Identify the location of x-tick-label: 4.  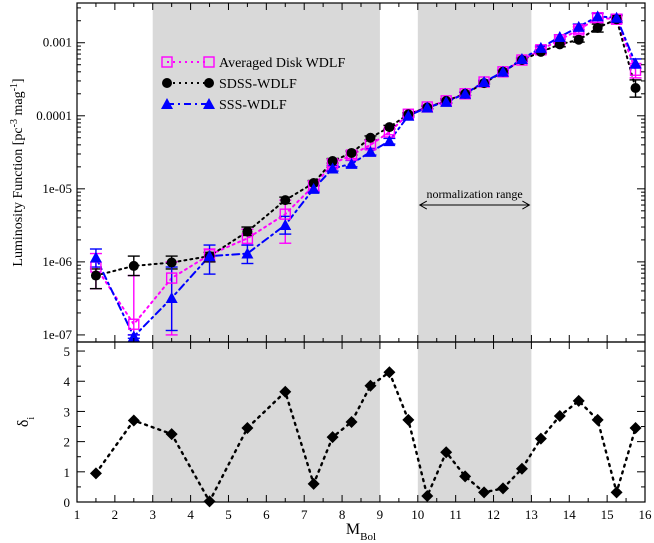
(190, 514).